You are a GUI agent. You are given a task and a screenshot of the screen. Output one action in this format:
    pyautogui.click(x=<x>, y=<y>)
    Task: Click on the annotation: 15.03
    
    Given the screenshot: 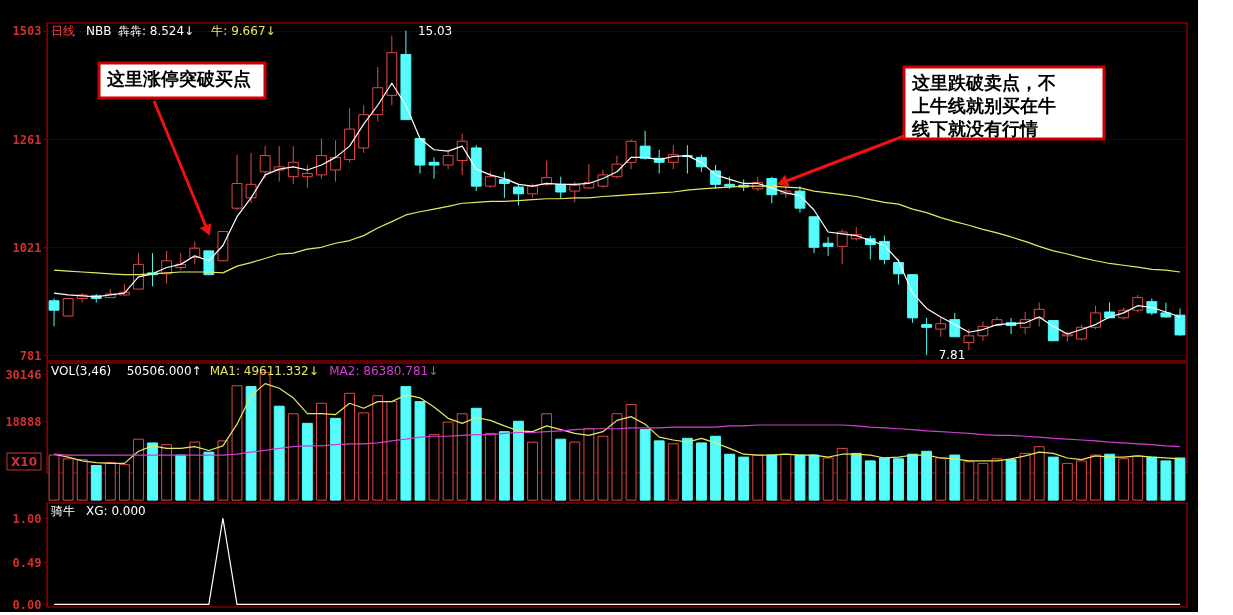 What is the action you would take?
    pyautogui.click(x=435, y=30)
    